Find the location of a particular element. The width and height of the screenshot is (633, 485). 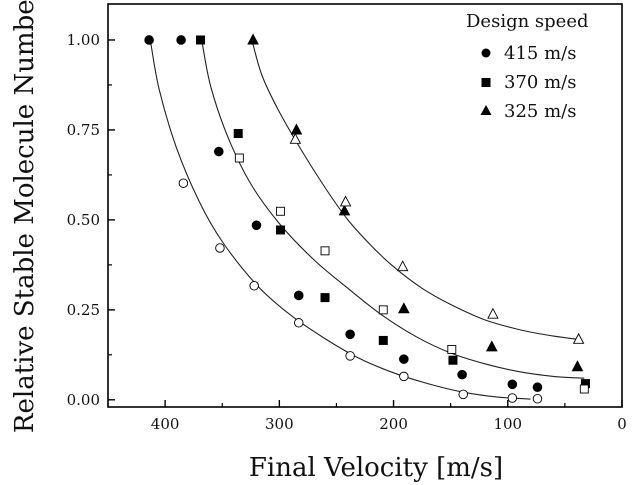

legend-entry-370: 370 m/s is located at coordinates (528, 82).